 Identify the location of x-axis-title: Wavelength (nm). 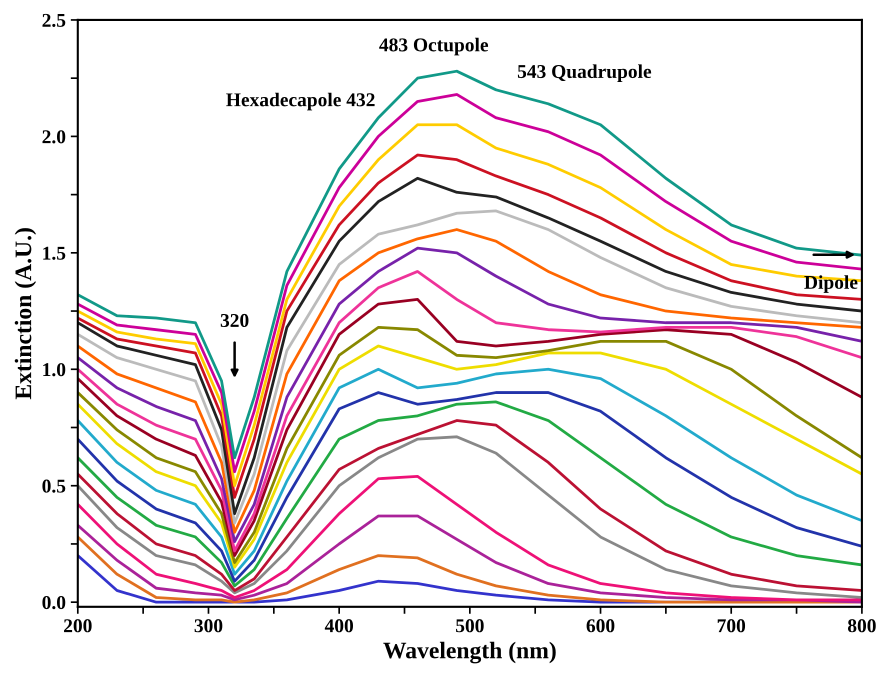
(469, 653).